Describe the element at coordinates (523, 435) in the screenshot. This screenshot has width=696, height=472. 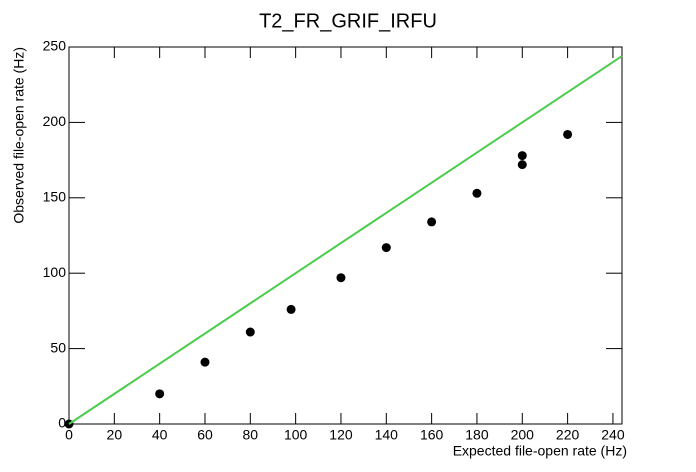
I see `x-tick-label: 200` at that location.